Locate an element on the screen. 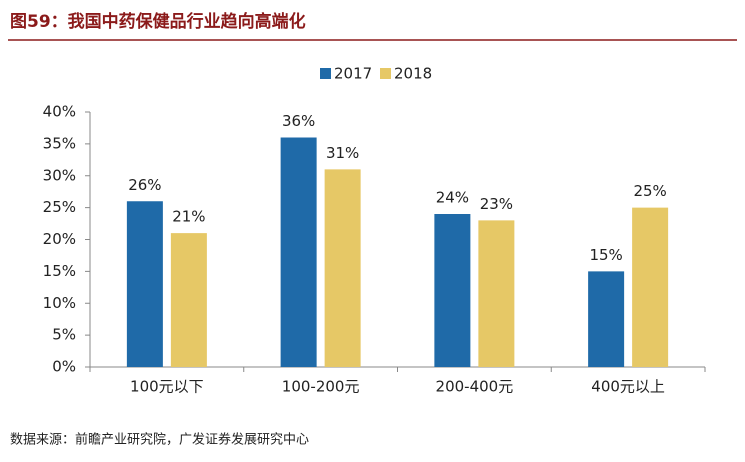 This screenshot has height=462, width=745. y-tick-label: 30% is located at coordinates (59, 175).